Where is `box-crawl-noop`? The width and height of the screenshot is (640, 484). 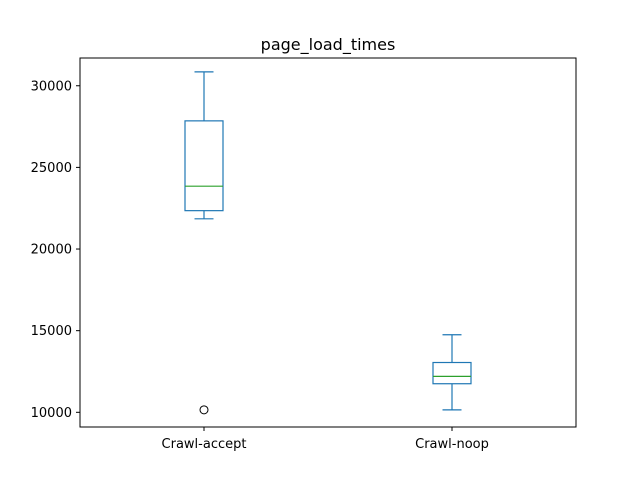
box-crawl-noop is located at coordinates (452, 372).